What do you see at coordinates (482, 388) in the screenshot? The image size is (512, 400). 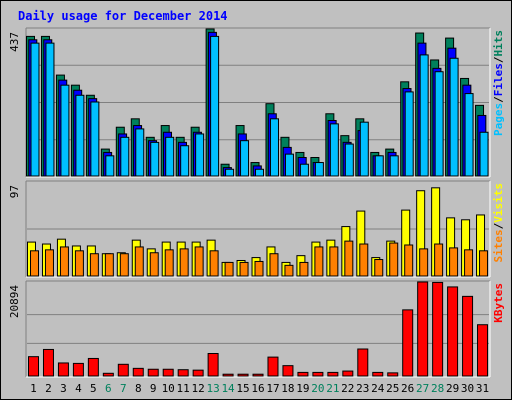 I see `x-tick-label-day-31: 31` at bounding box center [482, 388].